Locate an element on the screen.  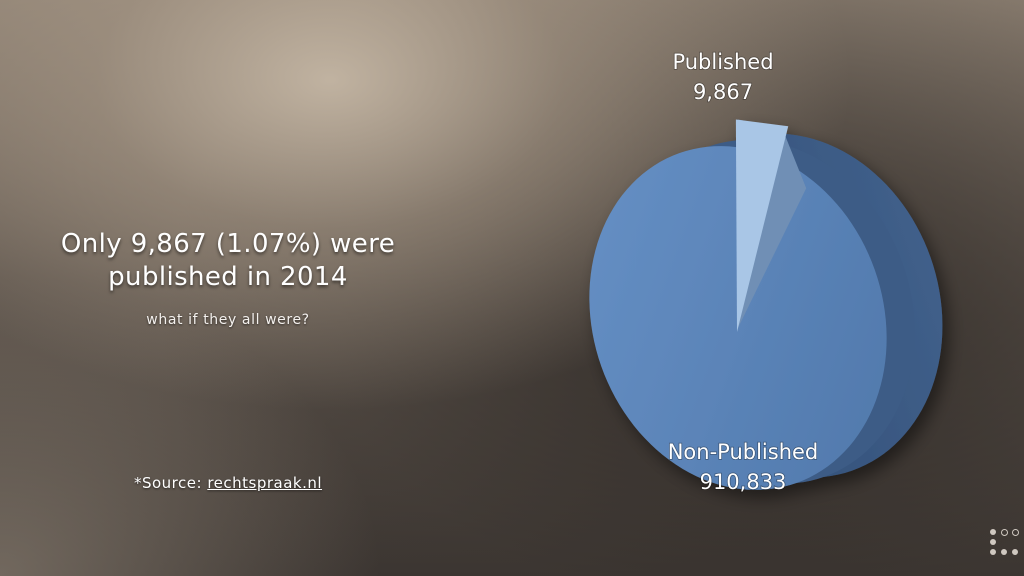
source-note: *Source: rechtspraak.nl is located at coordinates (228, 483).